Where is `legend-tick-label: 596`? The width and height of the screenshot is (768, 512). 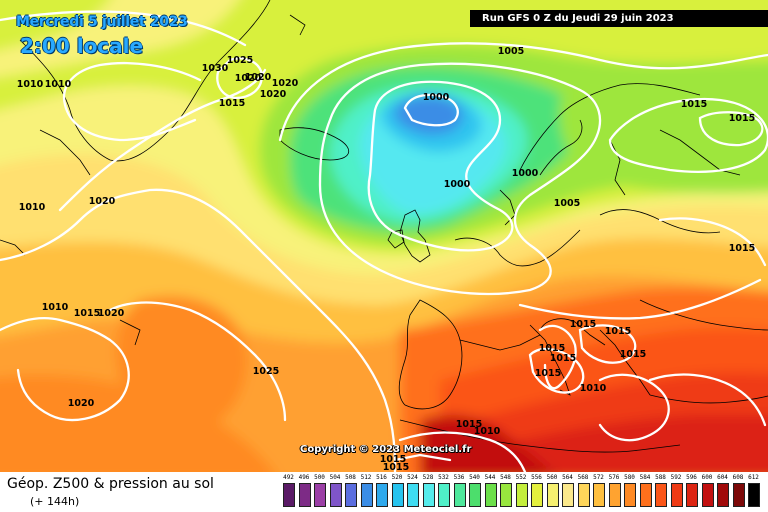 legend-tick-label: 596 is located at coordinates (691, 477).